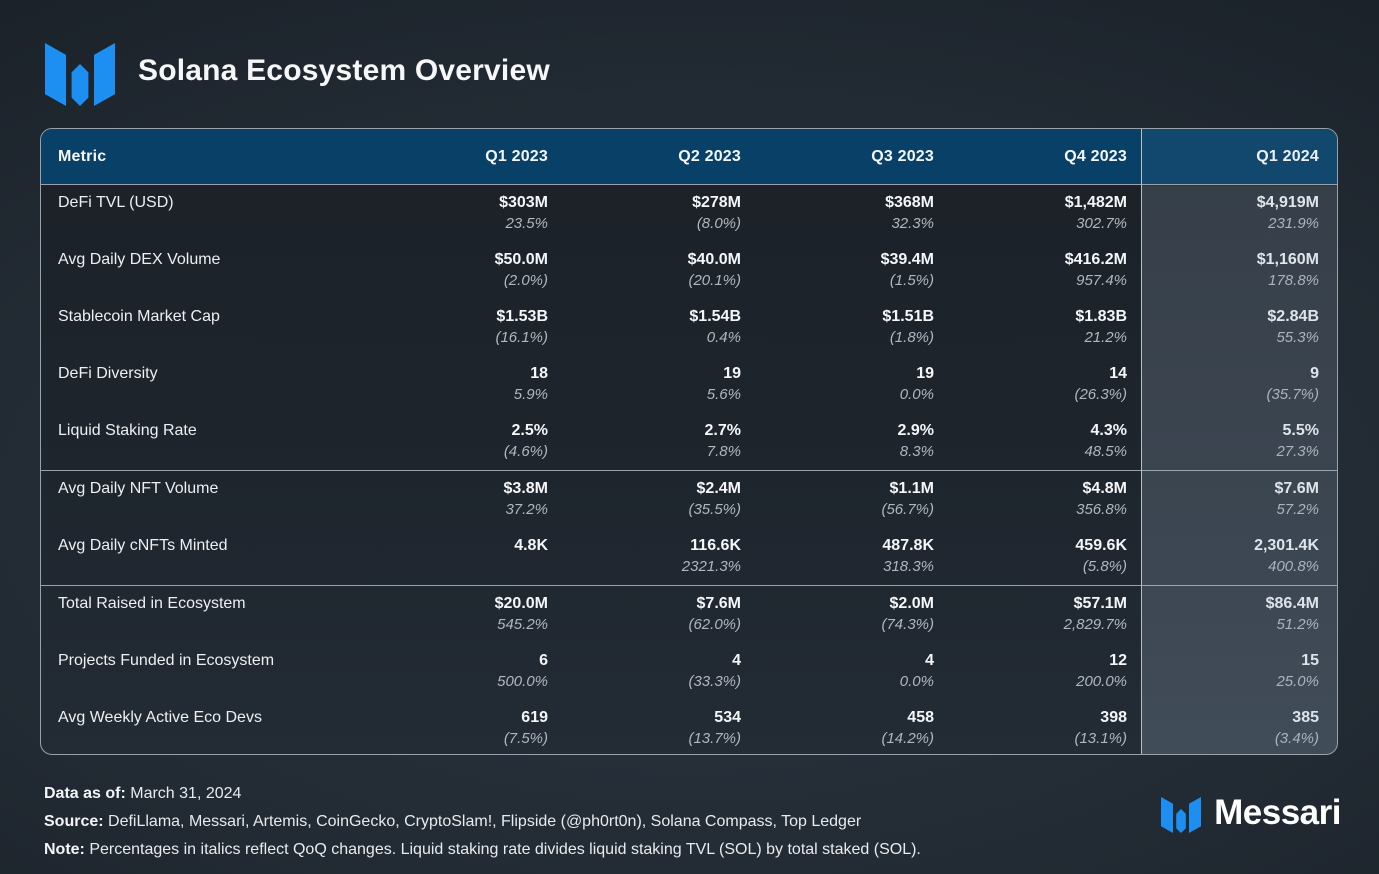  Describe the element at coordinates (521, 603) in the screenshot. I see `quarter-value: $20.0M` at that location.